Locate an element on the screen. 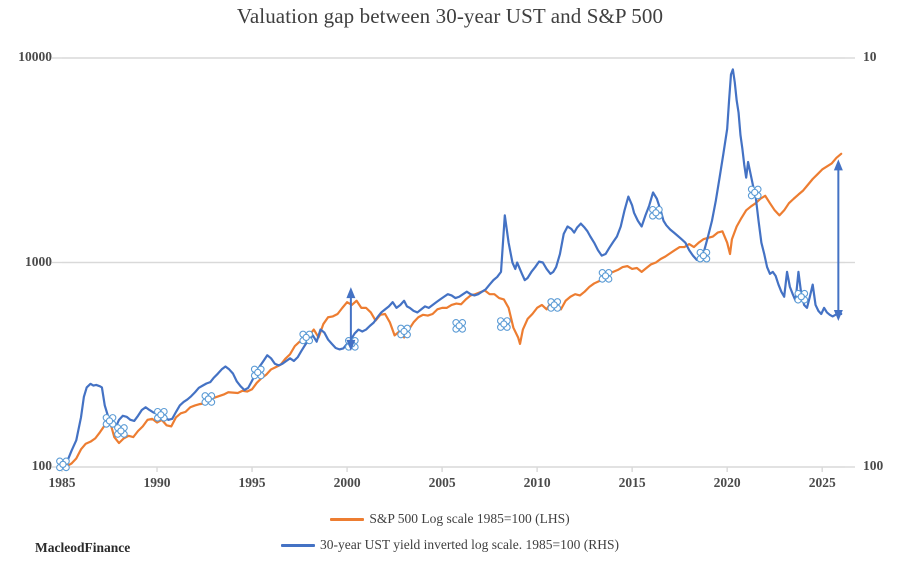 This screenshot has height=568, width=900. x-axis-tick-2010: 2010 is located at coordinates (537, 482).